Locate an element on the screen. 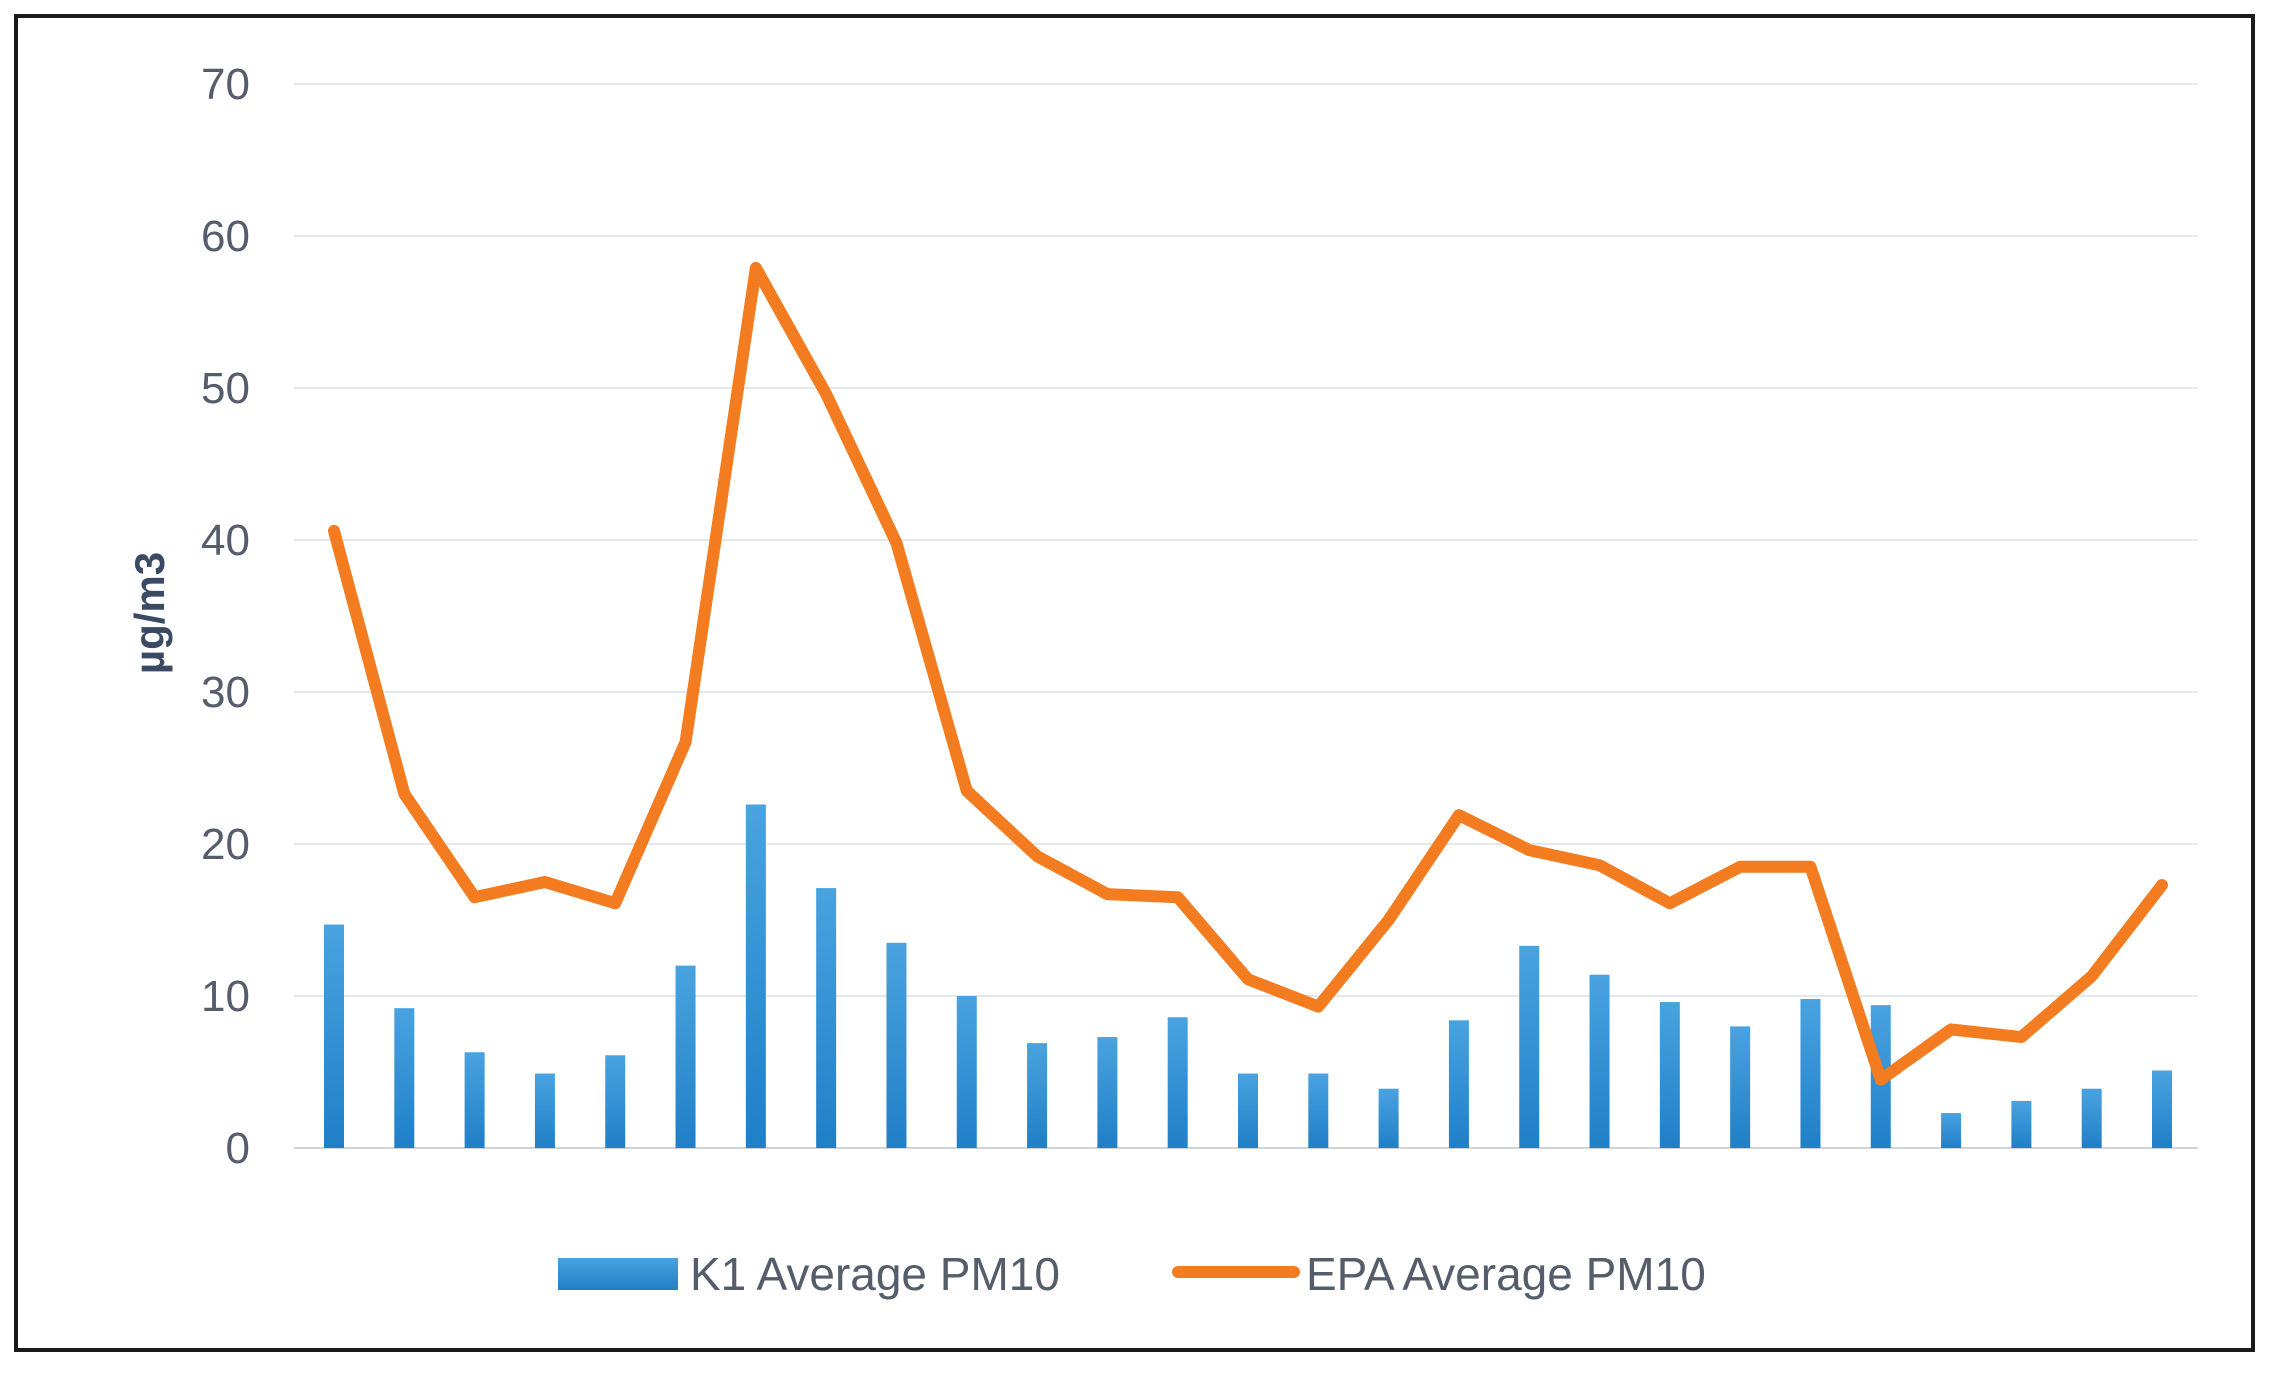 This screenshot has height=1378, width=2276. y-axis-label: µg/m3 is located at coordinates (149, 613).